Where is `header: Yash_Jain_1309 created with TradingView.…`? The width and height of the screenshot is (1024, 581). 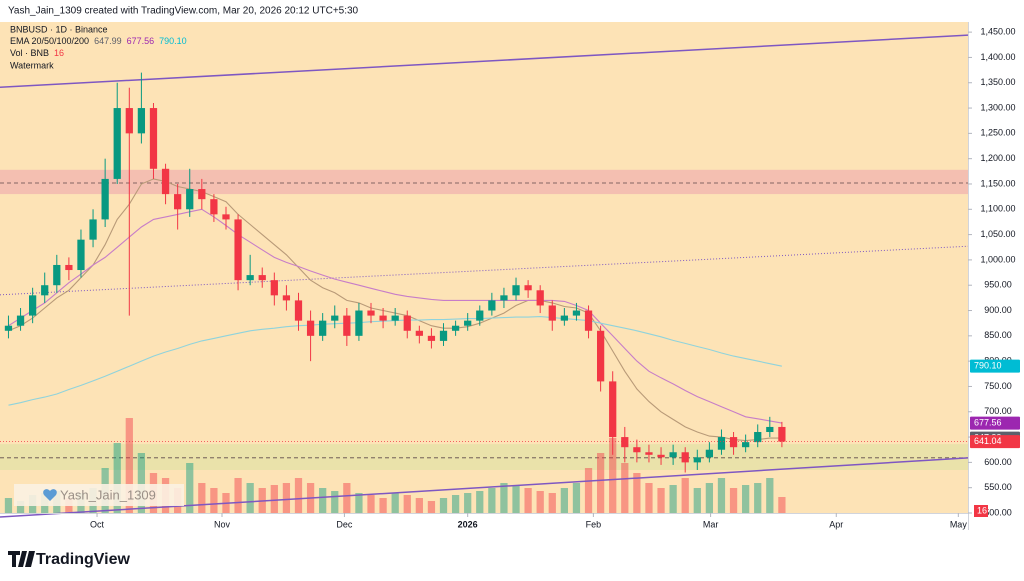 header: Yash_Jain_1309 created with TradingView.… is located at coordinates (183, 11).